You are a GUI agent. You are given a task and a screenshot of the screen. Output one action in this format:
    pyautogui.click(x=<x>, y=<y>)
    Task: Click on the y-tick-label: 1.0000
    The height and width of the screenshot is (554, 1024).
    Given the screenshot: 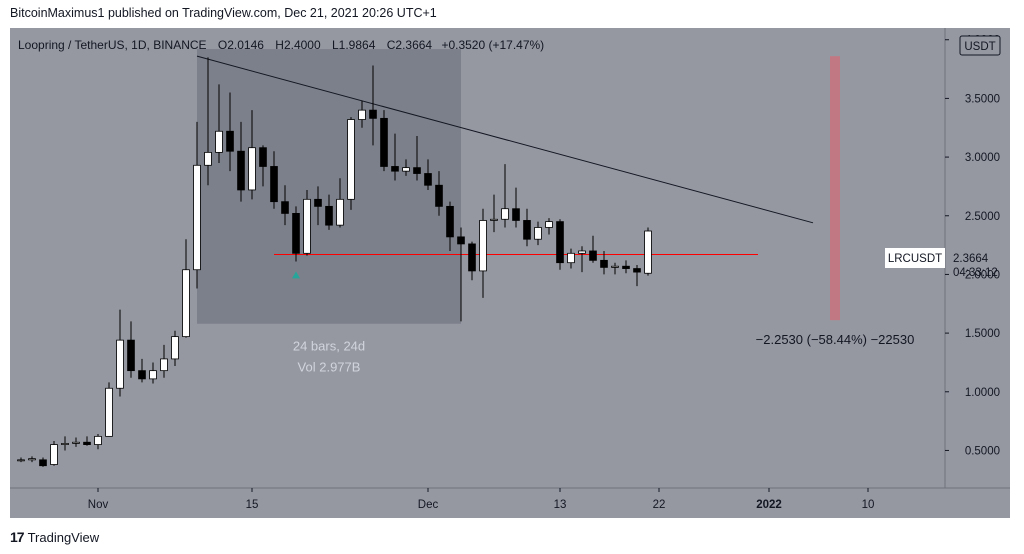 What is the action you would take?
    pyautogui.click(x=982, y=393)
    